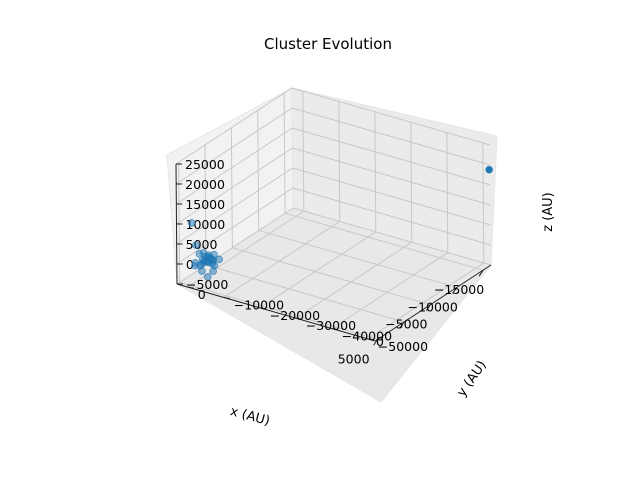  I want to click on z-tick-label-1: 0, so click(190, 264).